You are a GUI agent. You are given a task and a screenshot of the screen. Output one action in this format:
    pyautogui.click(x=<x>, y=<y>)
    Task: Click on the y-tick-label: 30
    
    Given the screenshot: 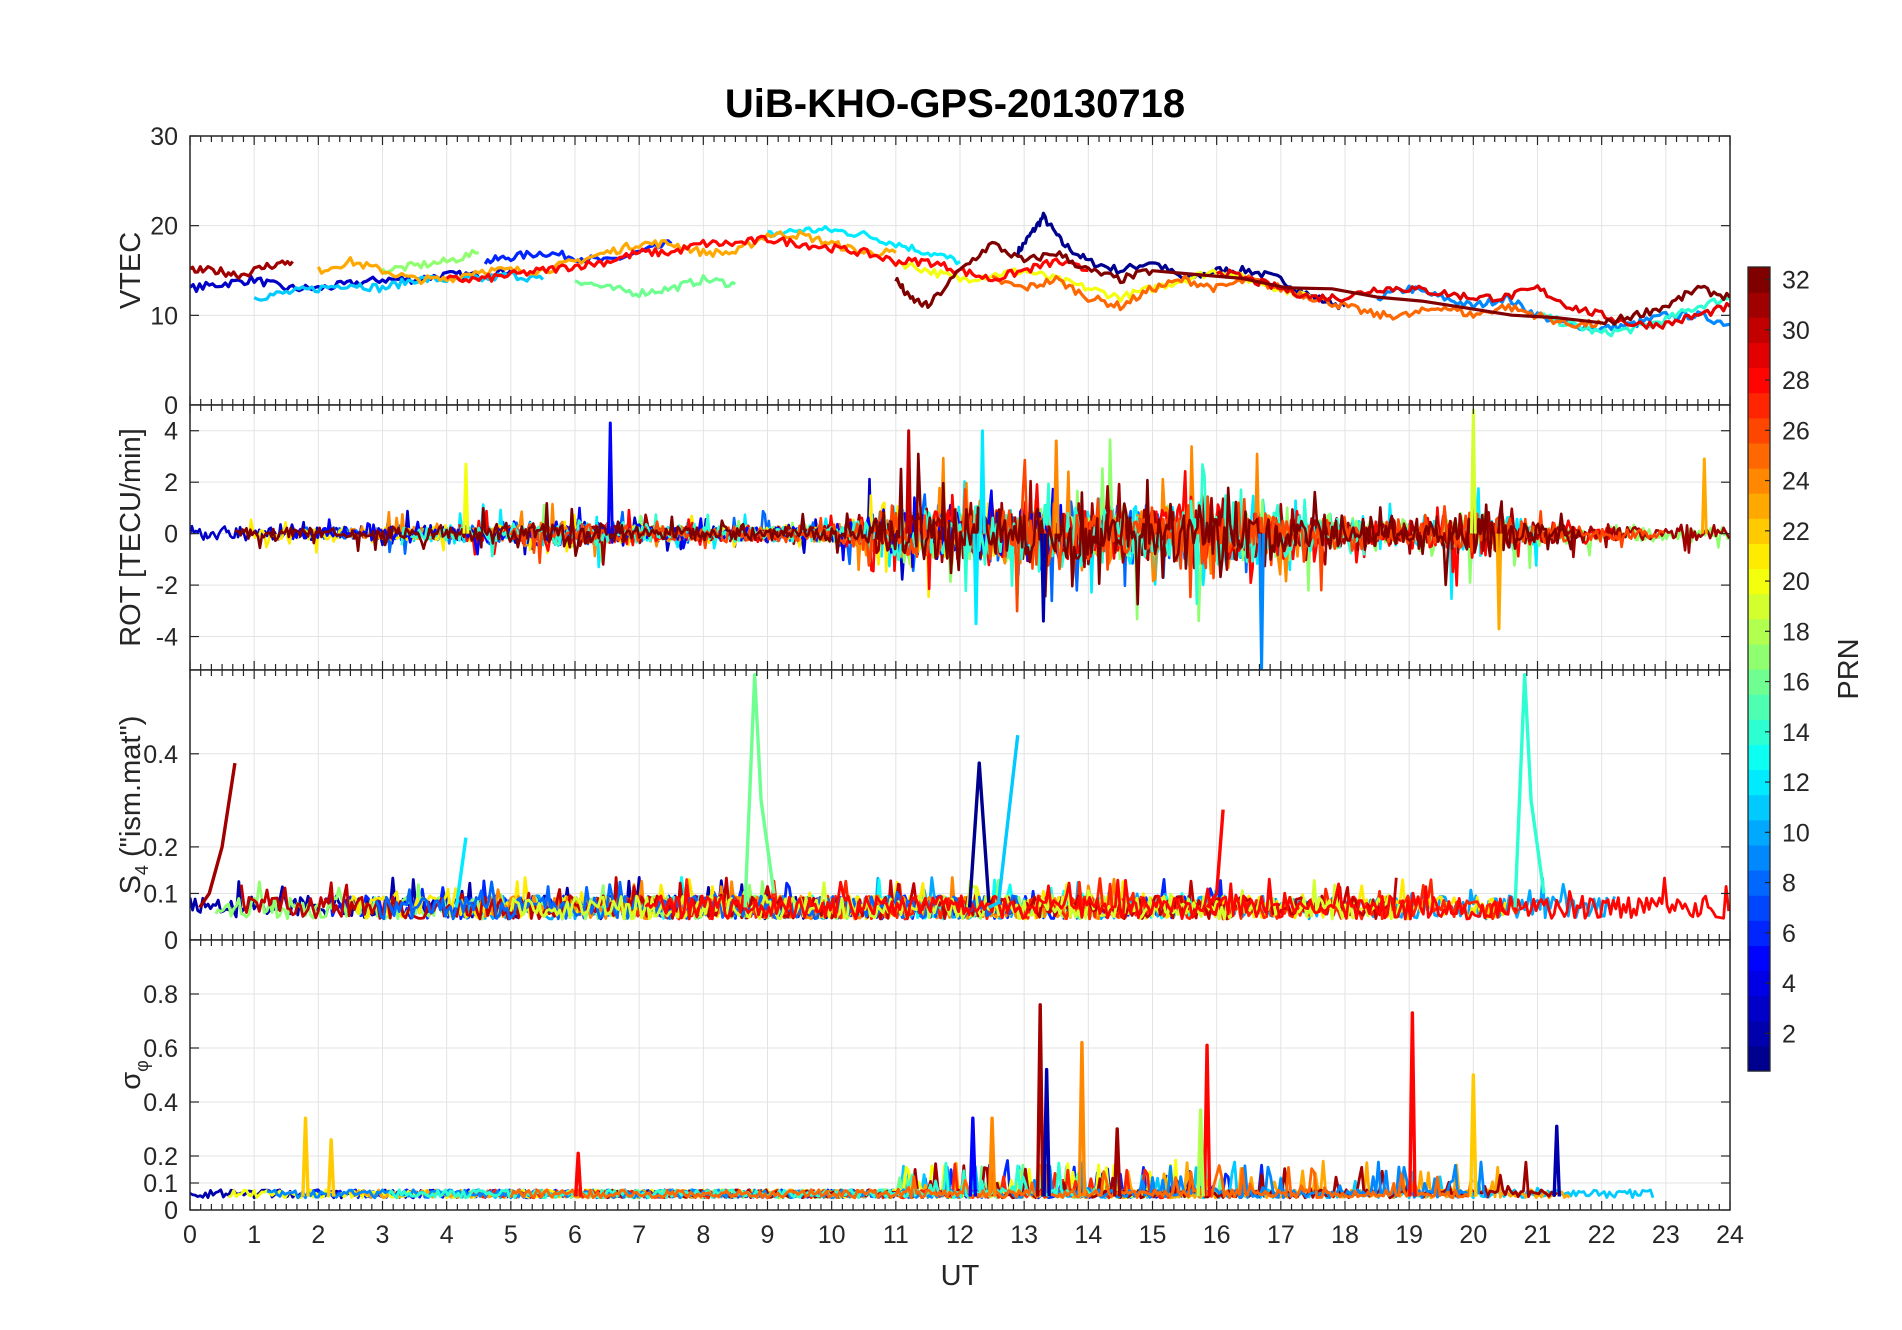 What is the action you would take?
    pyautogui.click(x=164, y=137)
    